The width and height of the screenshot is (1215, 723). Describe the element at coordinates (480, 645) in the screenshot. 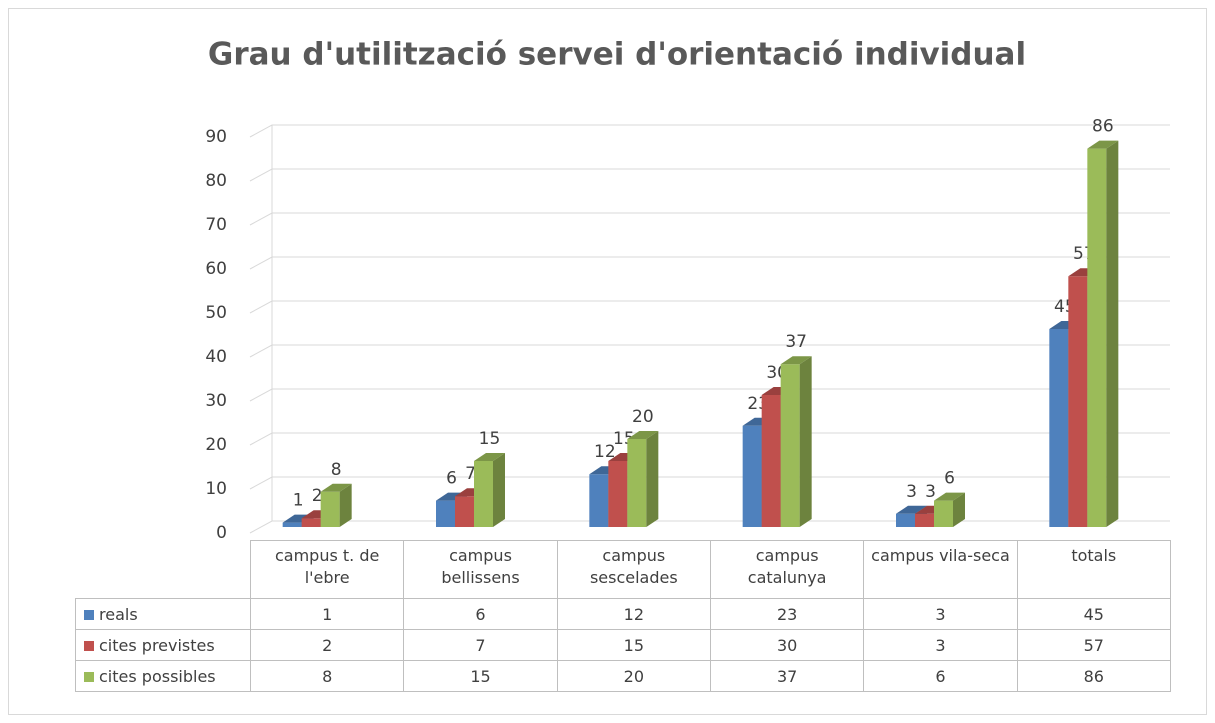

I see `table-value-text: 7` at that location.